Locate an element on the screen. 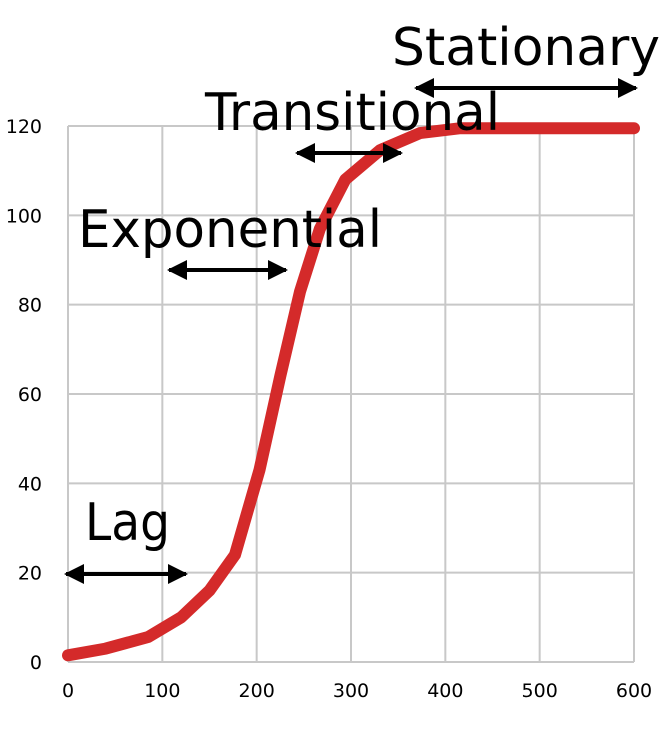  y-tick-label: 80 is located at coordinates (30, 306).